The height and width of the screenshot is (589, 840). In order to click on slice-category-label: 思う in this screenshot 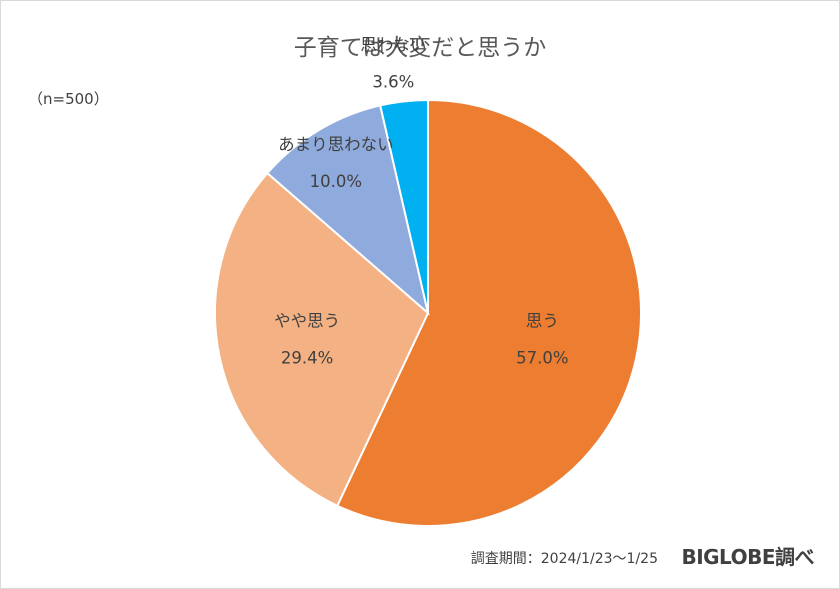, I will do `click(542, 321)`.